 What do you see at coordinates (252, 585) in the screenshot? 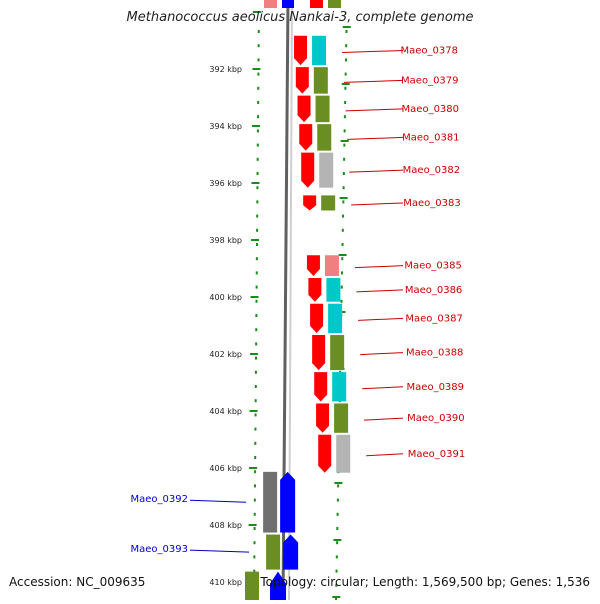
I see `cog-bar-partial` at bounding box center [252, 585].